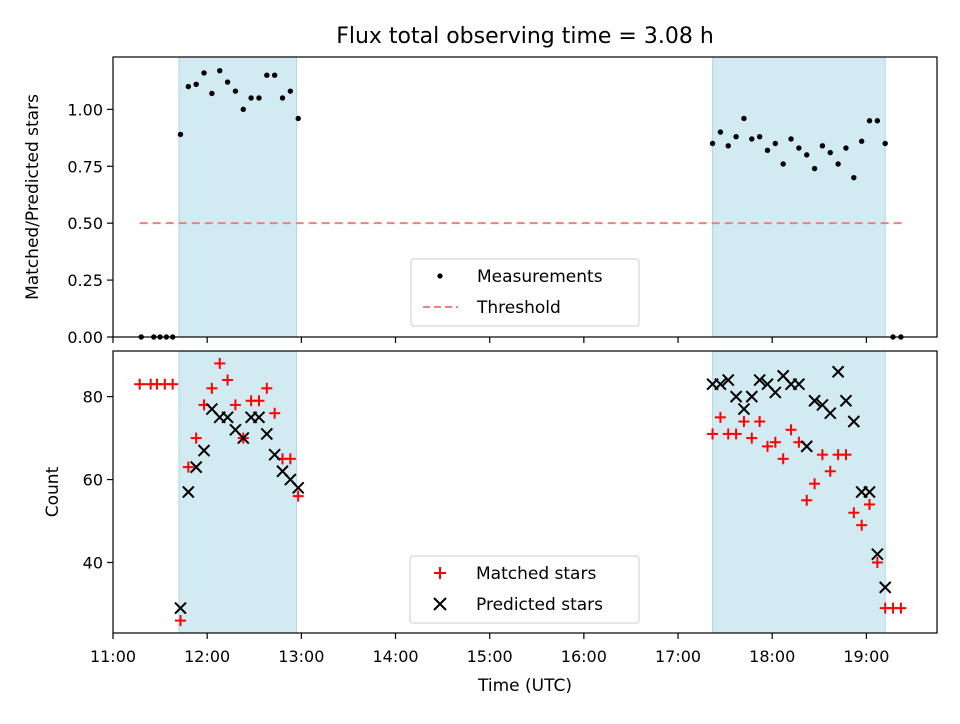 The height and width of the screenshot is (724, 960). What do you see at coordinates (395, 656) in the screenshot?
I see `xtick-label: 14:00` at bounding box center [395, 656].